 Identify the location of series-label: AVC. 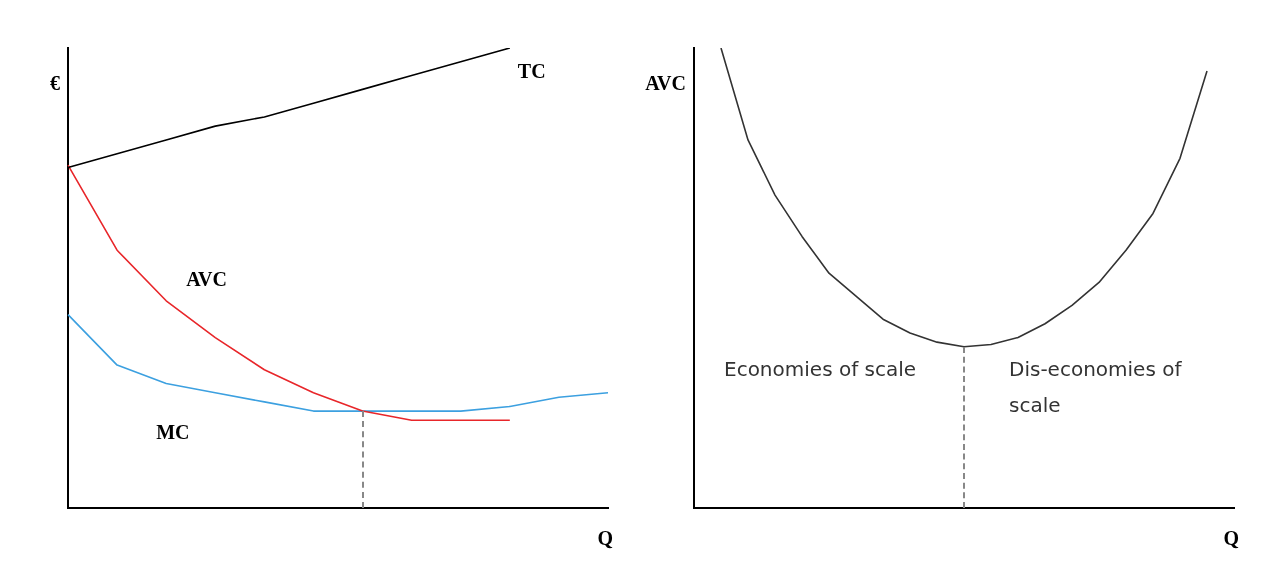
(206, 278).